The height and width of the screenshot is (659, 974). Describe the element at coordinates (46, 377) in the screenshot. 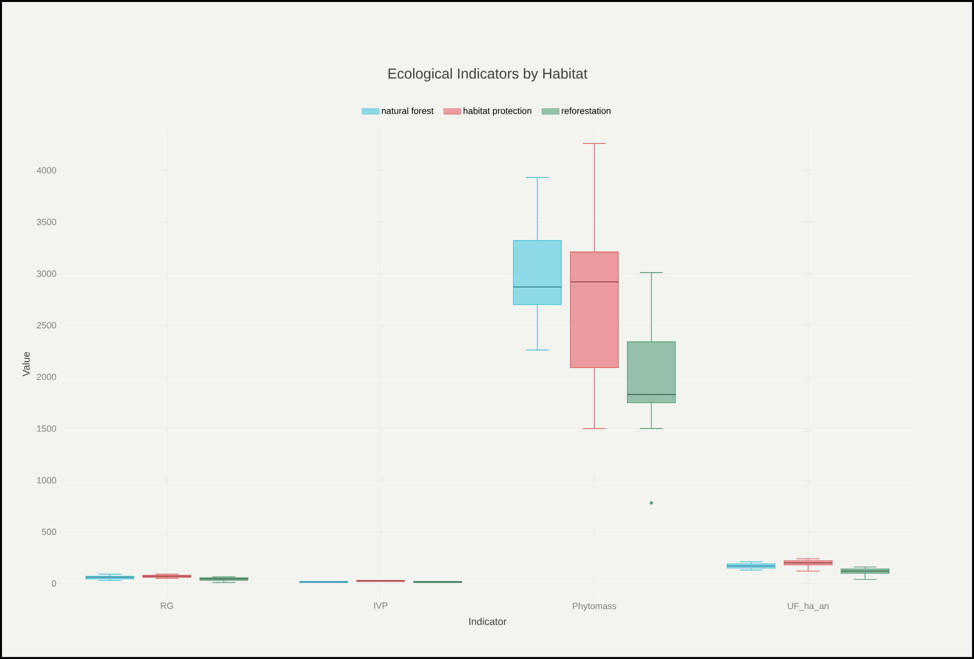

I see `y-tick-label: 2000` at that location.